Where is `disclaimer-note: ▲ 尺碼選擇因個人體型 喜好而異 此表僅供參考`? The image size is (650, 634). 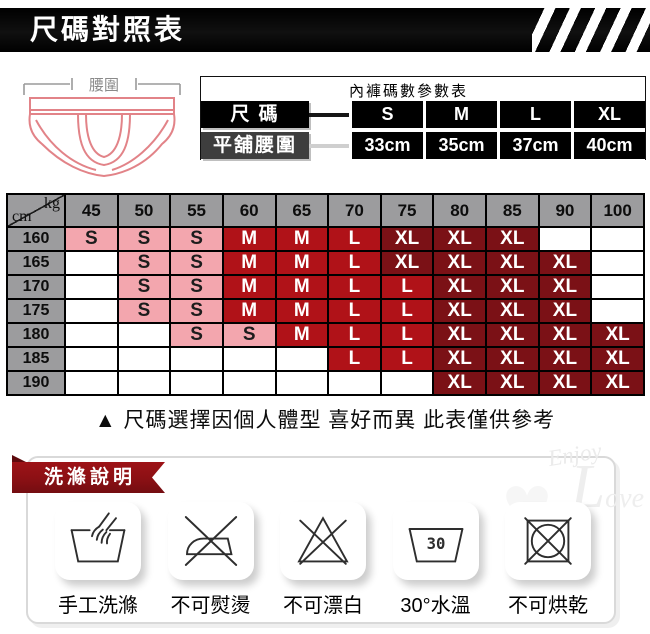 disclaimer-note: ▲ 尺碼選擇因個人體型 喜好而異 此表僅供參考 is located at coordinates (325, 420).